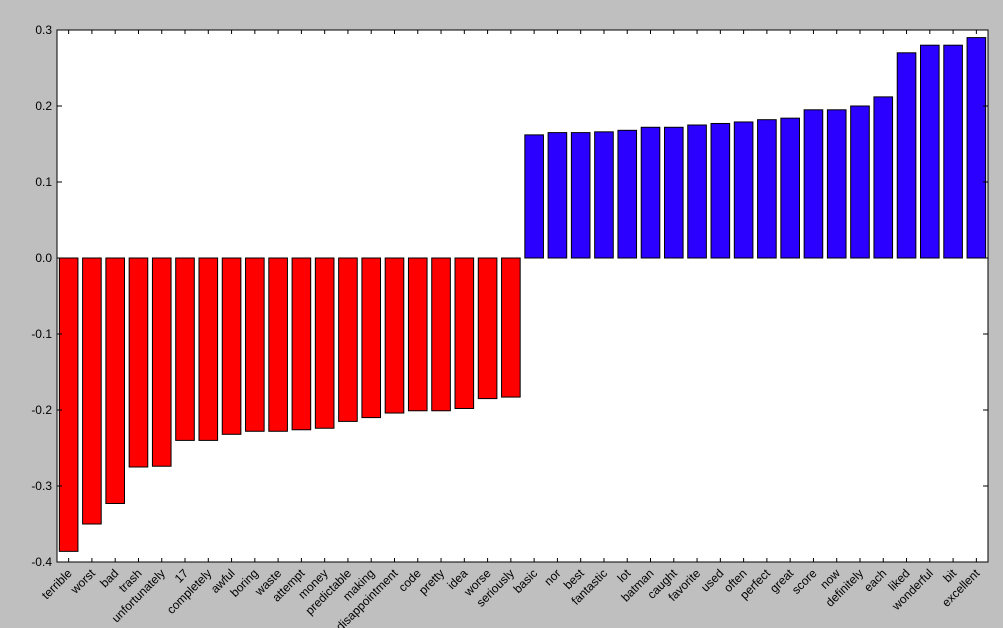 This screenshot has width=1003, height=628. I want to click on bar-wonderful, so click(930, 151).